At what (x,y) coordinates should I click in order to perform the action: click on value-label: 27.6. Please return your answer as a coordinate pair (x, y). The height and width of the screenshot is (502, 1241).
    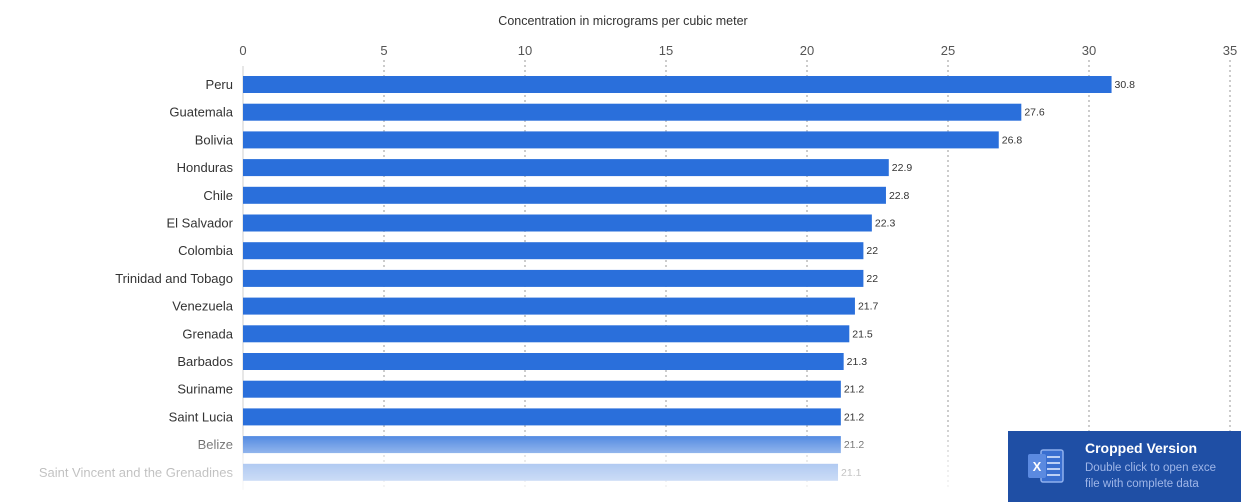
    Looking at the image, I should click on (1034, 113).